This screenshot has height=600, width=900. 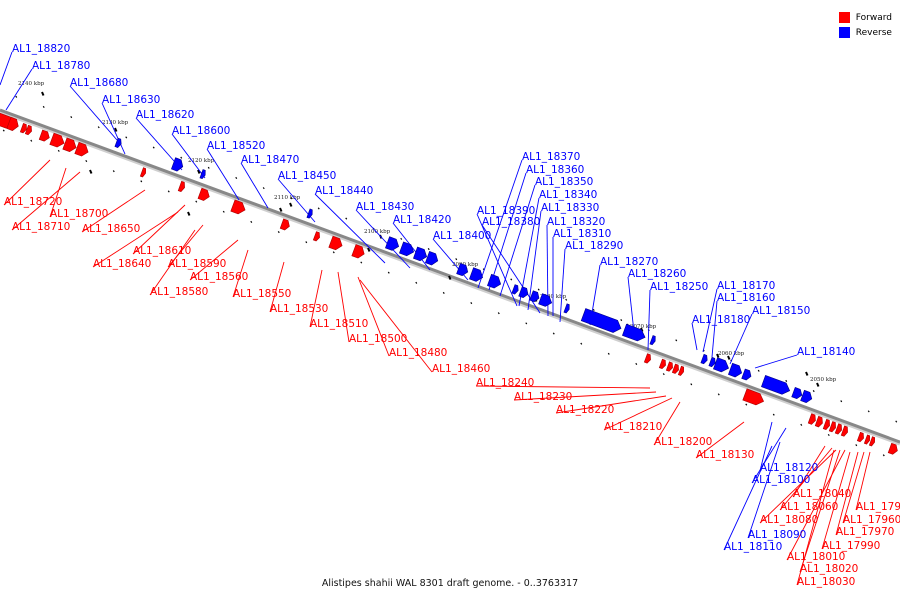 I want to click on gene-label-al1-18250: AL1_18250, so click(x=679, y=287).